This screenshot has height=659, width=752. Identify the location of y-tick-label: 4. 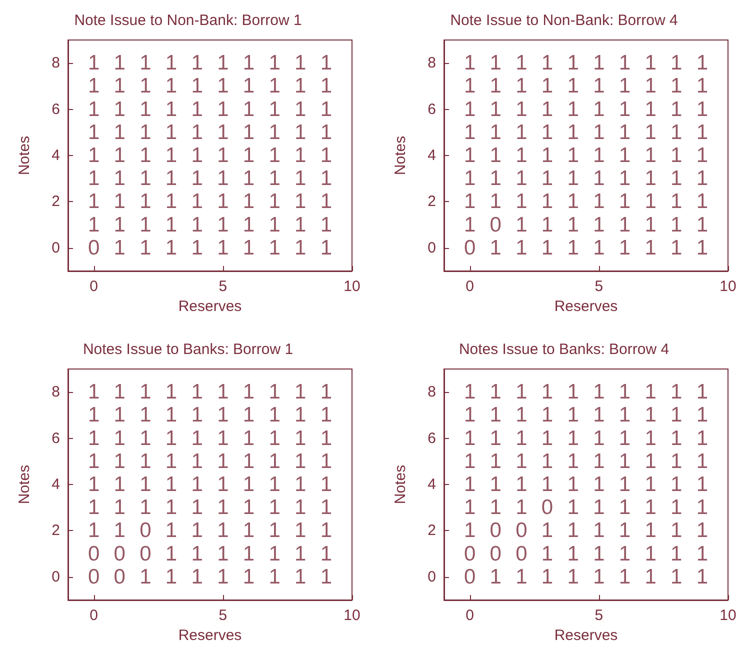
(432, 155).